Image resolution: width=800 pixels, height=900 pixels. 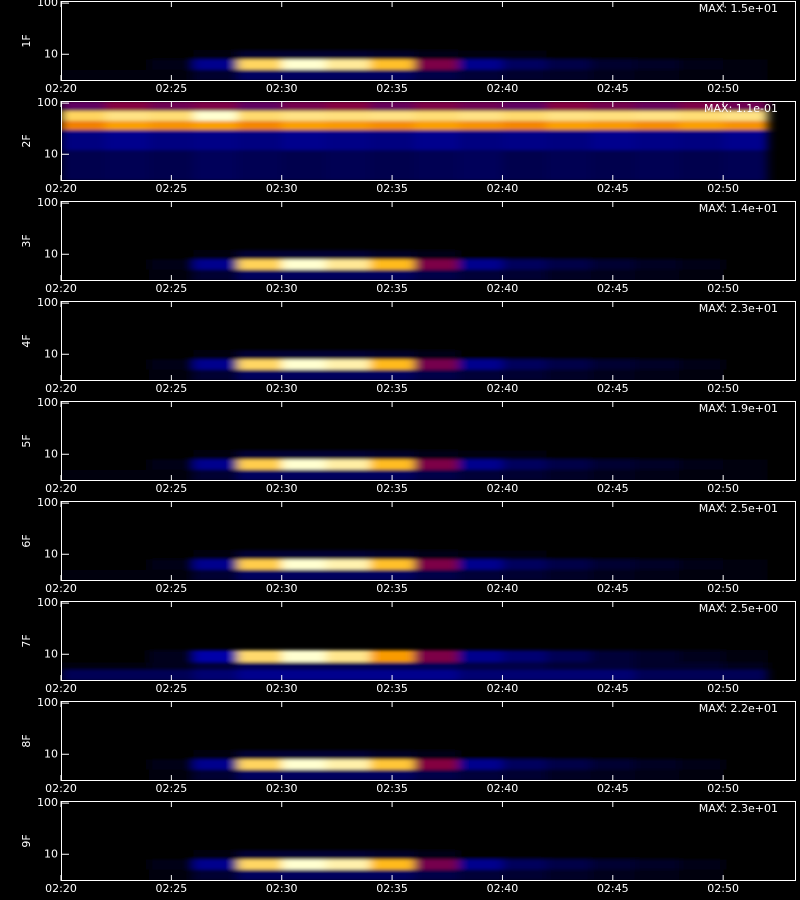 What do you see at coordinates (738, 8) in the screenshot?
I see `max-annotation: MAX: 1.5e+01` at bounding box center [738, 8].